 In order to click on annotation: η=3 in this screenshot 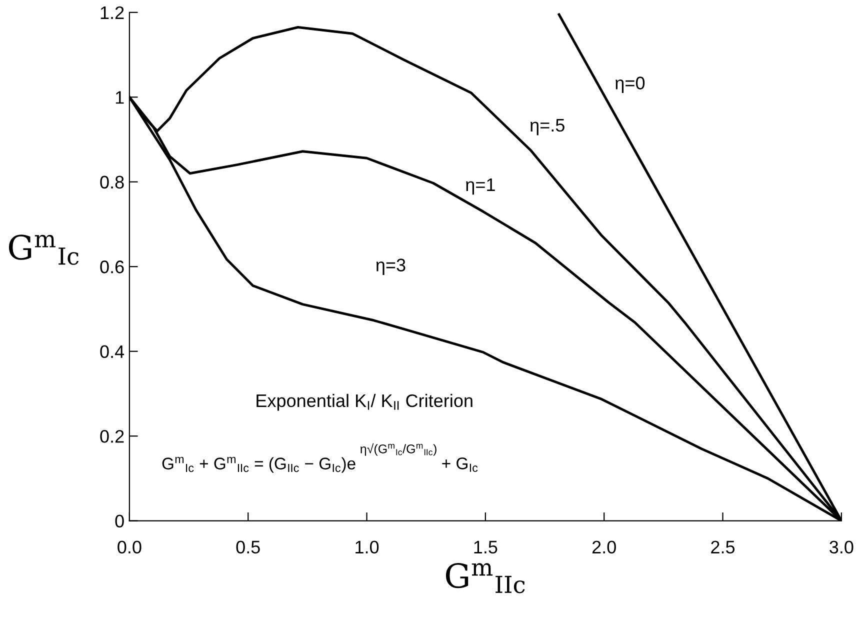, I will do `click(391, 267)`.